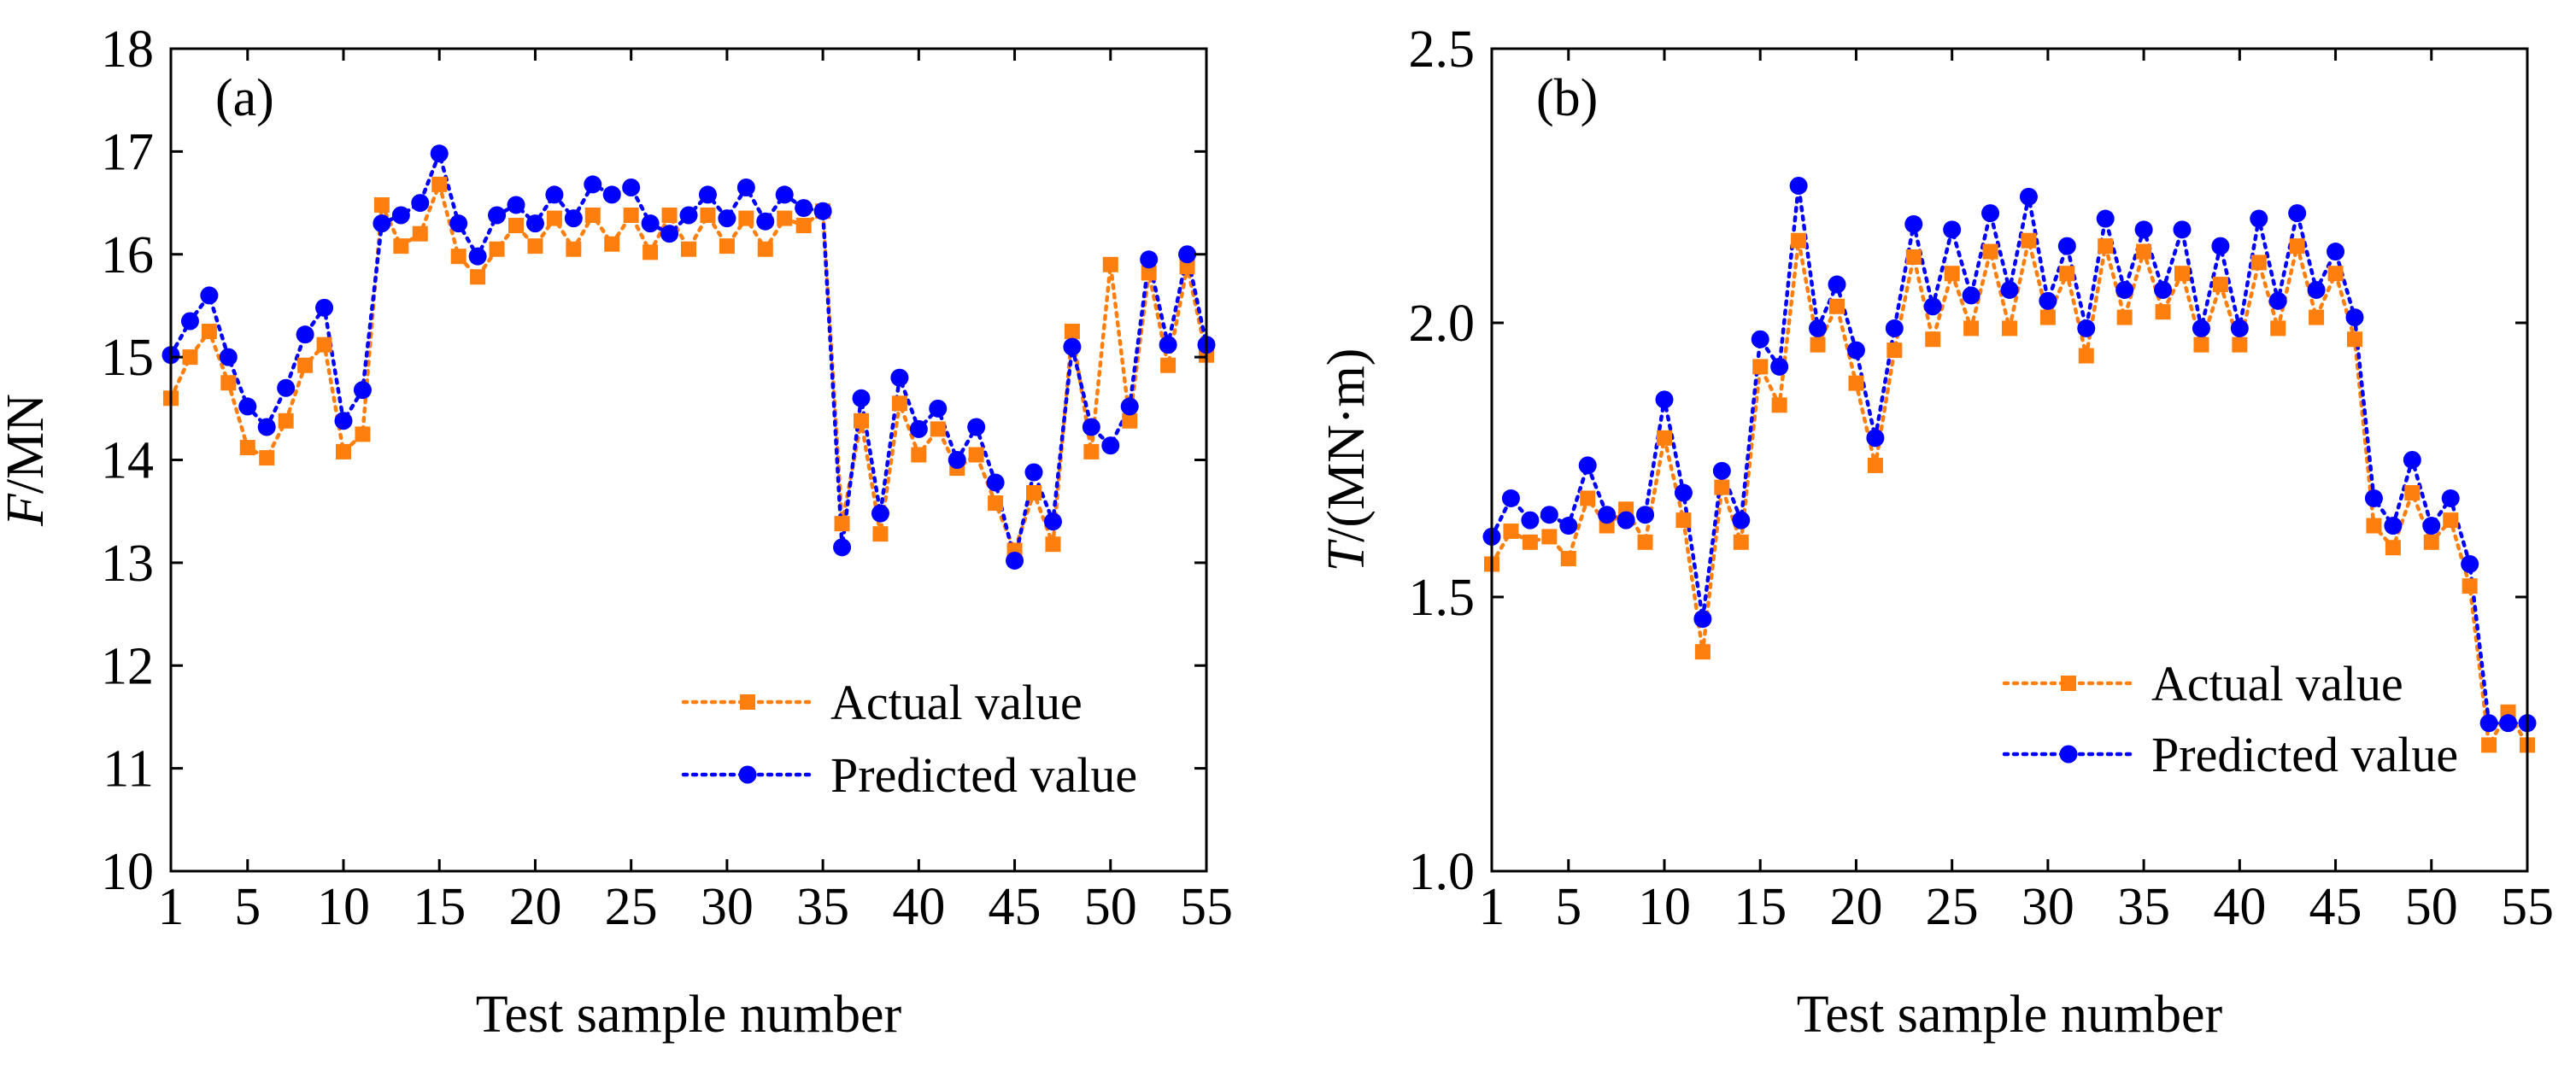 This screenshot has width=2576, height=1071. Describe the element at coordinates (128, 769) in the screenshot. I see `y-tick-label: 11` at that location.